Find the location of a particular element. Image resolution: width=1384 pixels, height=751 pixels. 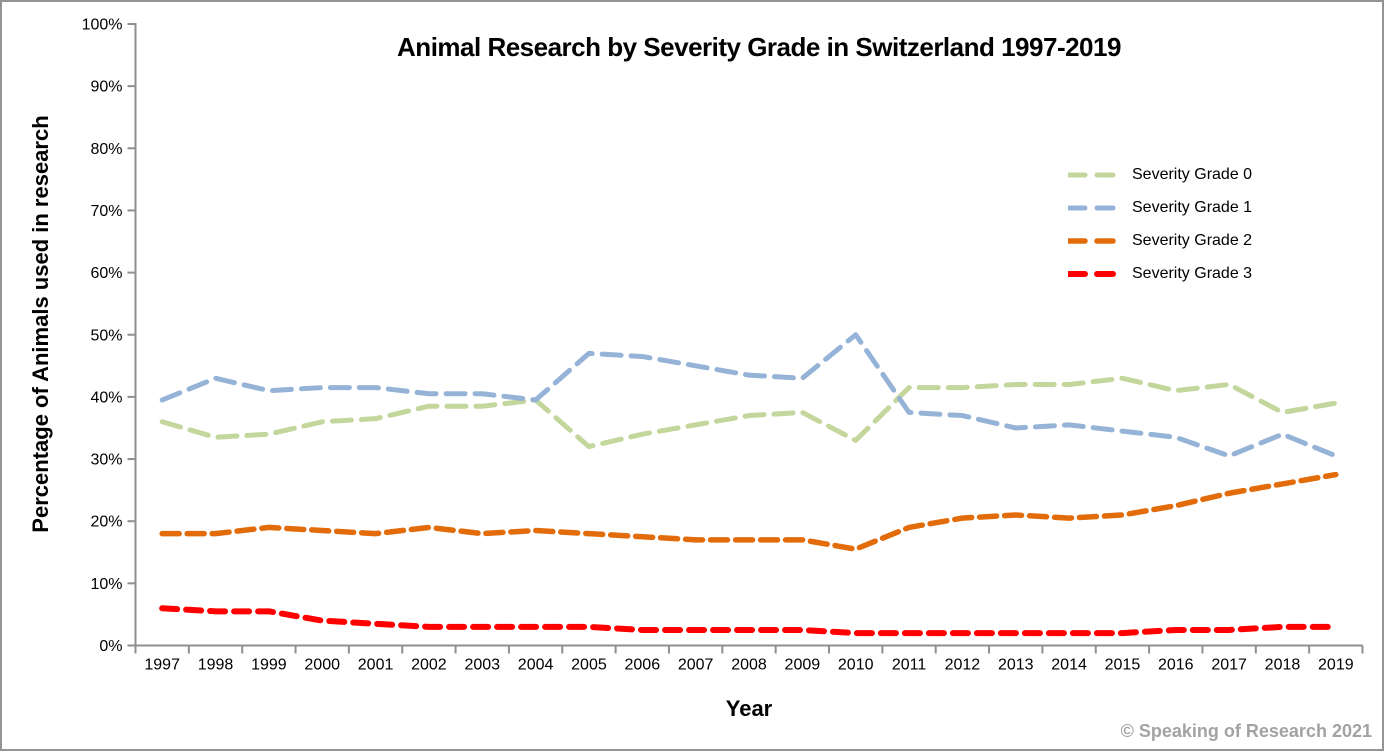

y-tick-label: 40% is located at coordinates (106, 397).